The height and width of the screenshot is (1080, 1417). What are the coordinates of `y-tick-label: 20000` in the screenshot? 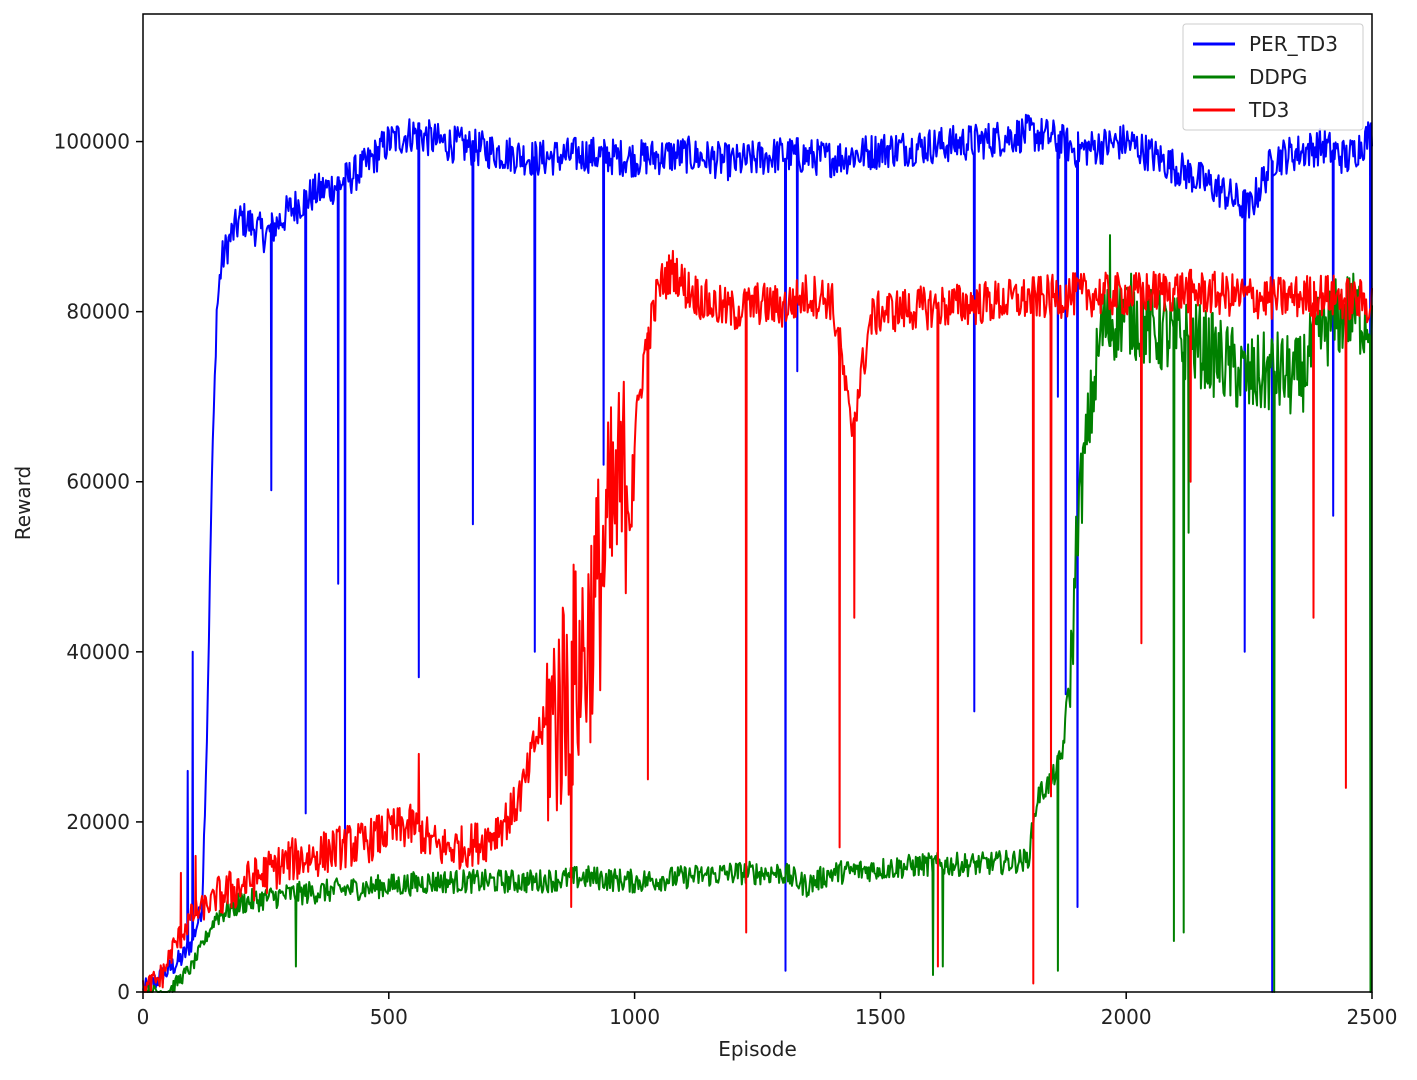 It's located at (98, 822).